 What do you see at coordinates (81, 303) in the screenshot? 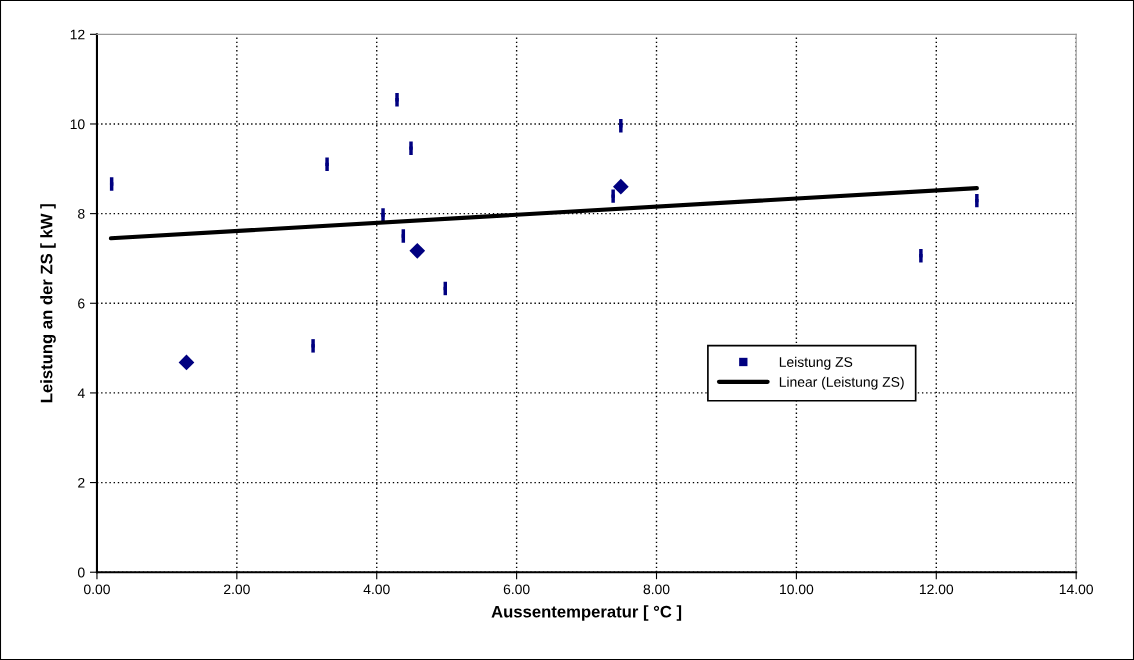
I see `y-tick-label: 6` at bounding box center [81, 303].